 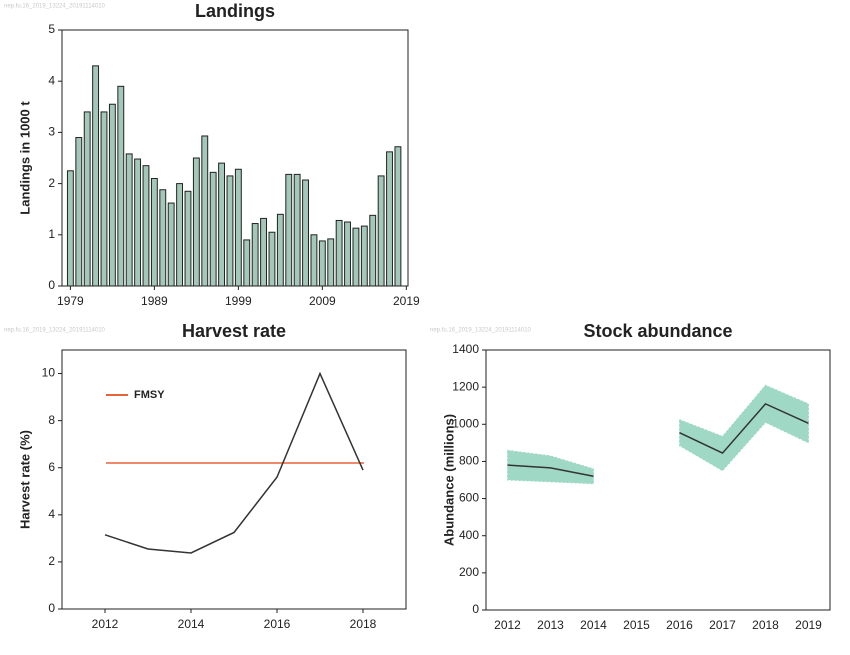 What do you see at coordinates (465, 349) in the screenshot?
I see `y-tick-label: 1400` at bounding box center [465, 349].